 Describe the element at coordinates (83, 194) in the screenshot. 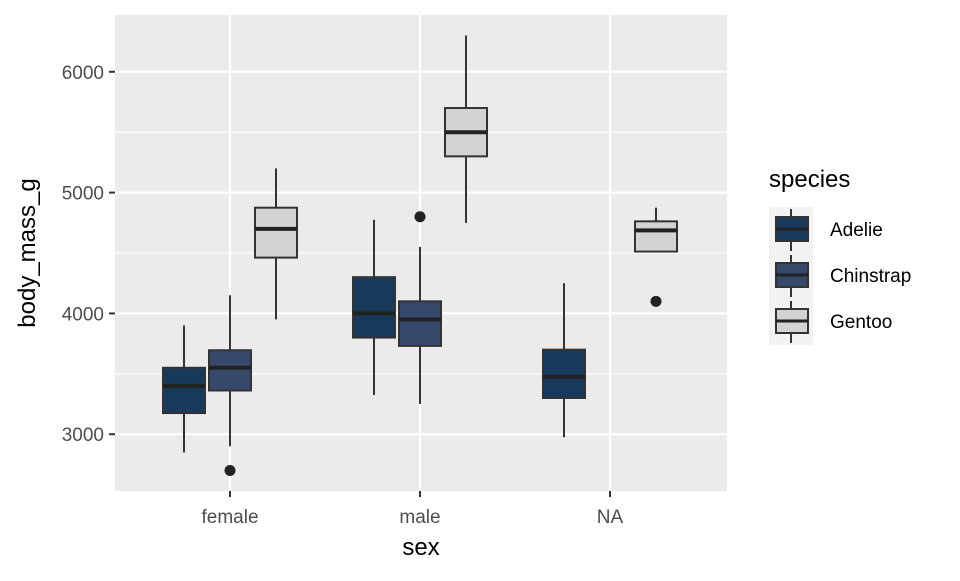

I see `y-tick-label: 5000` at that location.